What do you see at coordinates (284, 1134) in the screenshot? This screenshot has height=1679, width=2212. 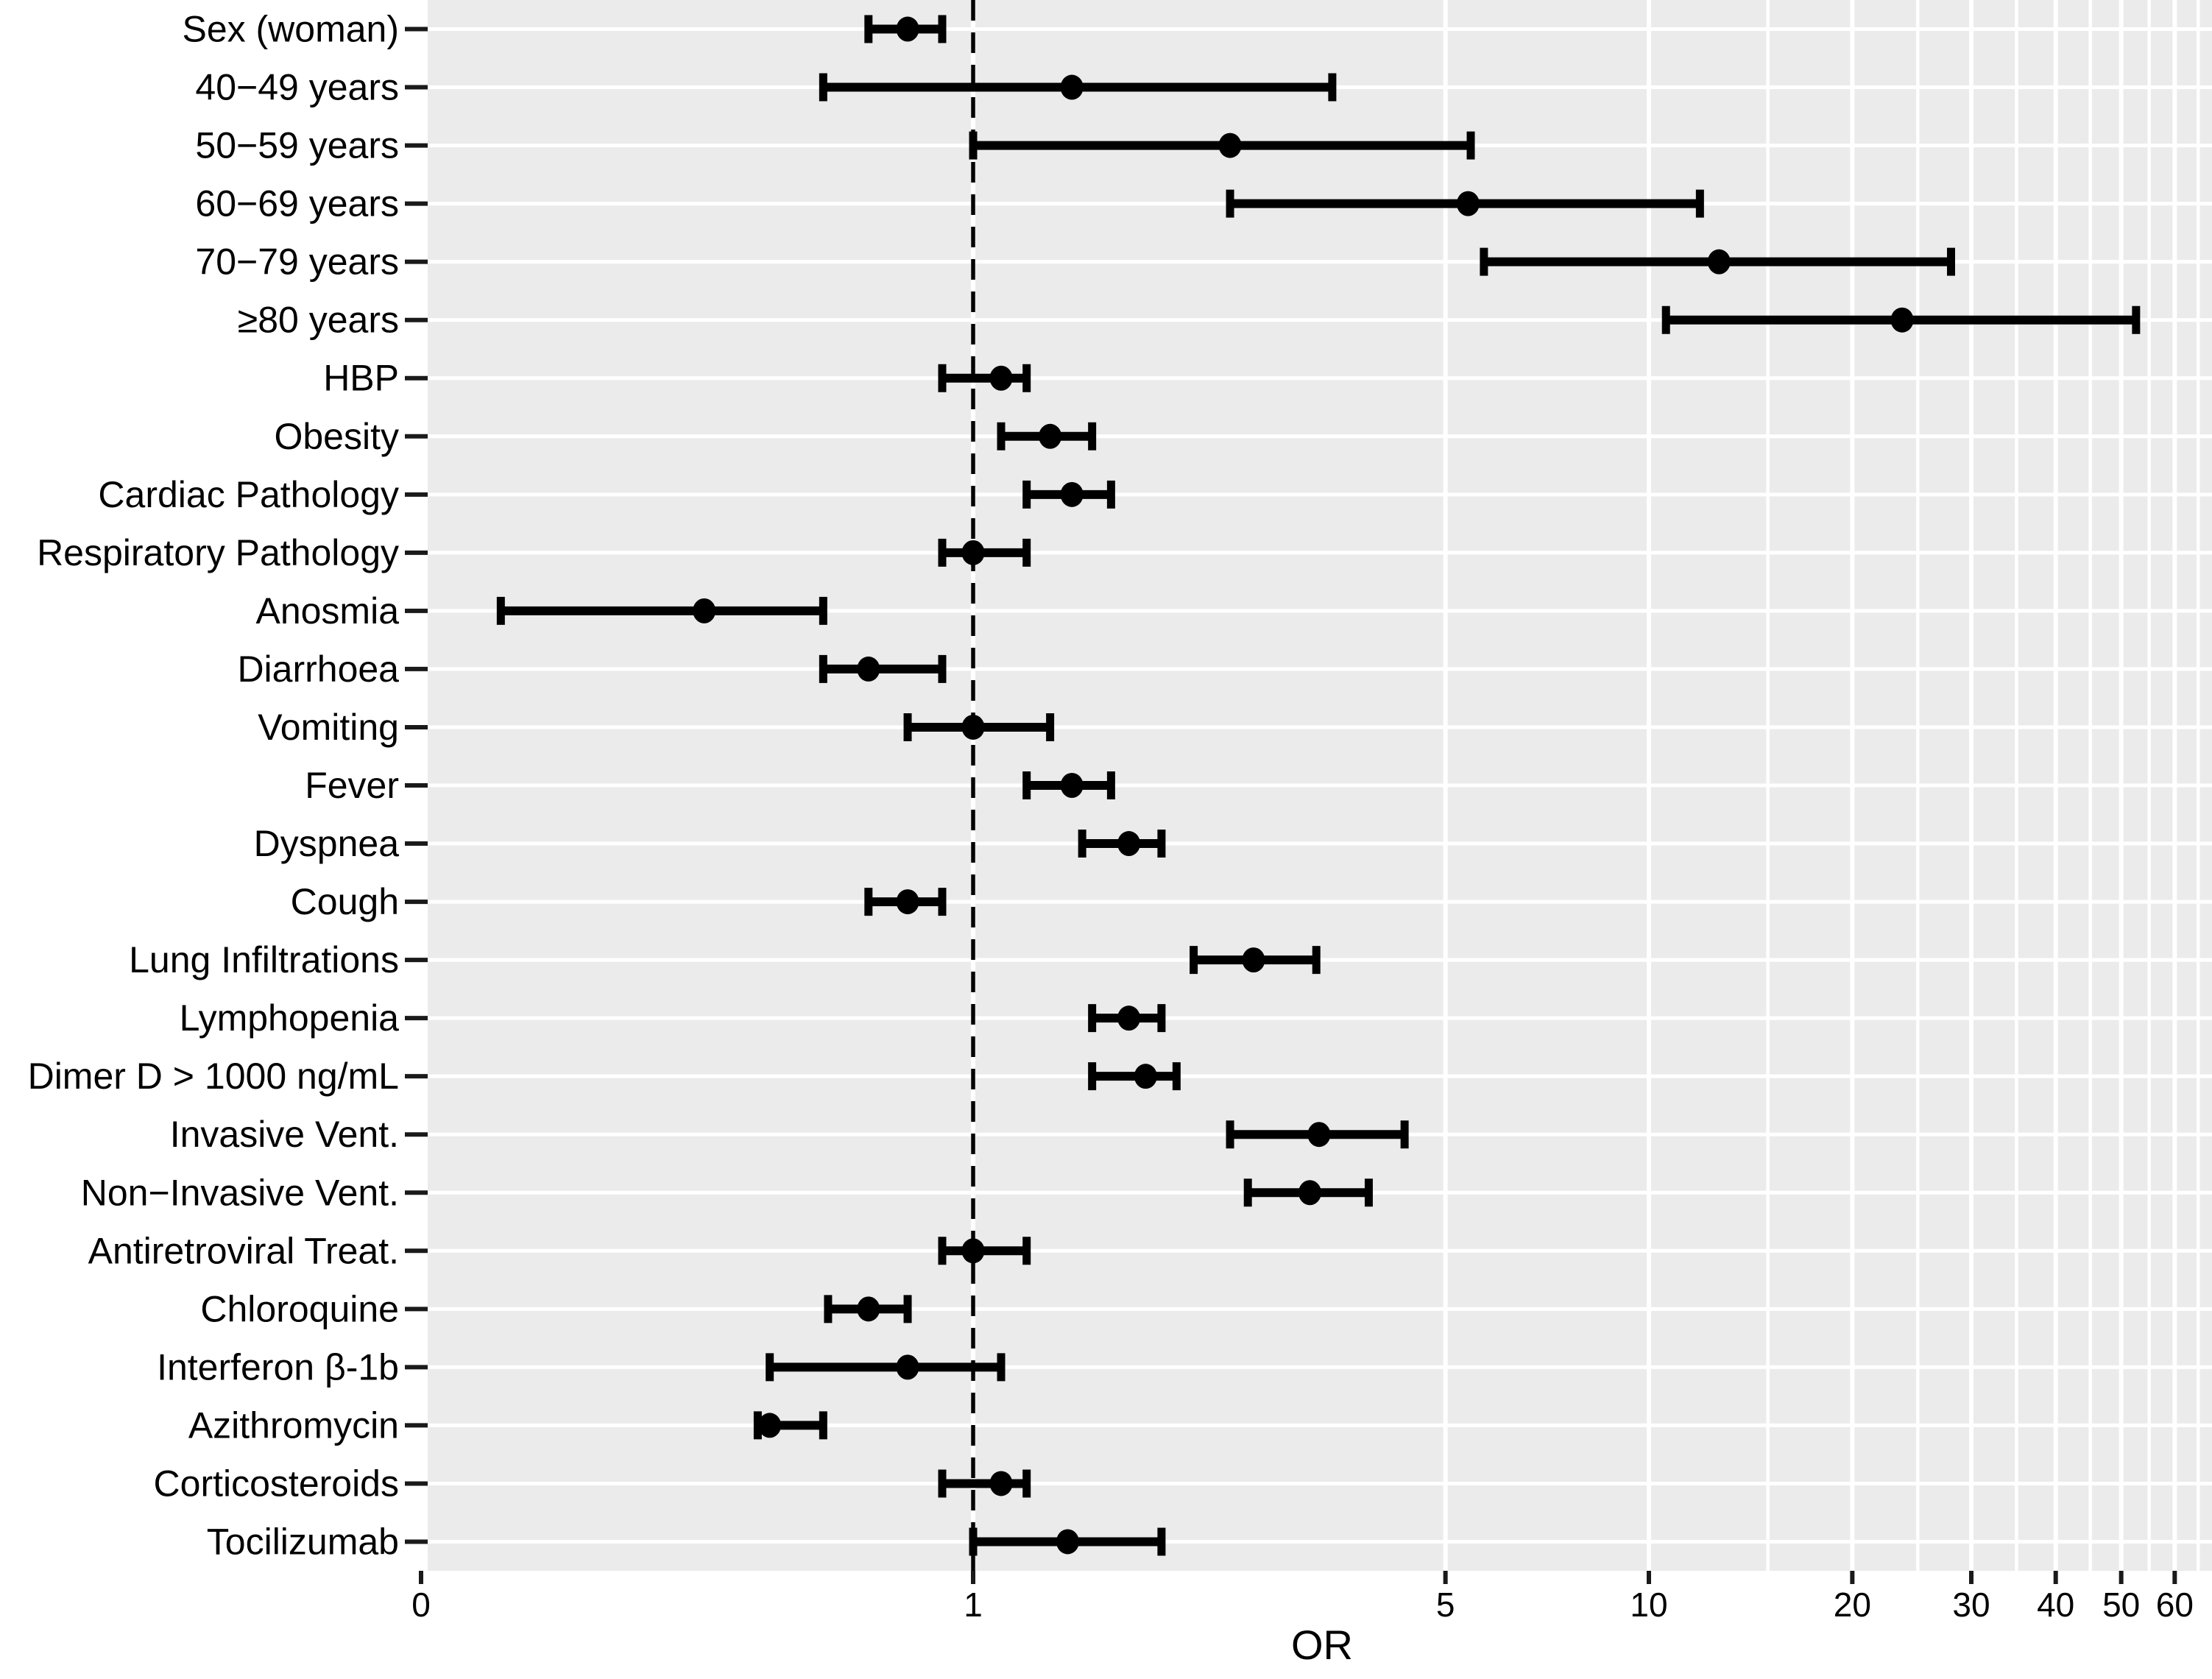 I see `y-axis-label: Invasive Vent.` at bounding box center [284, 1134].